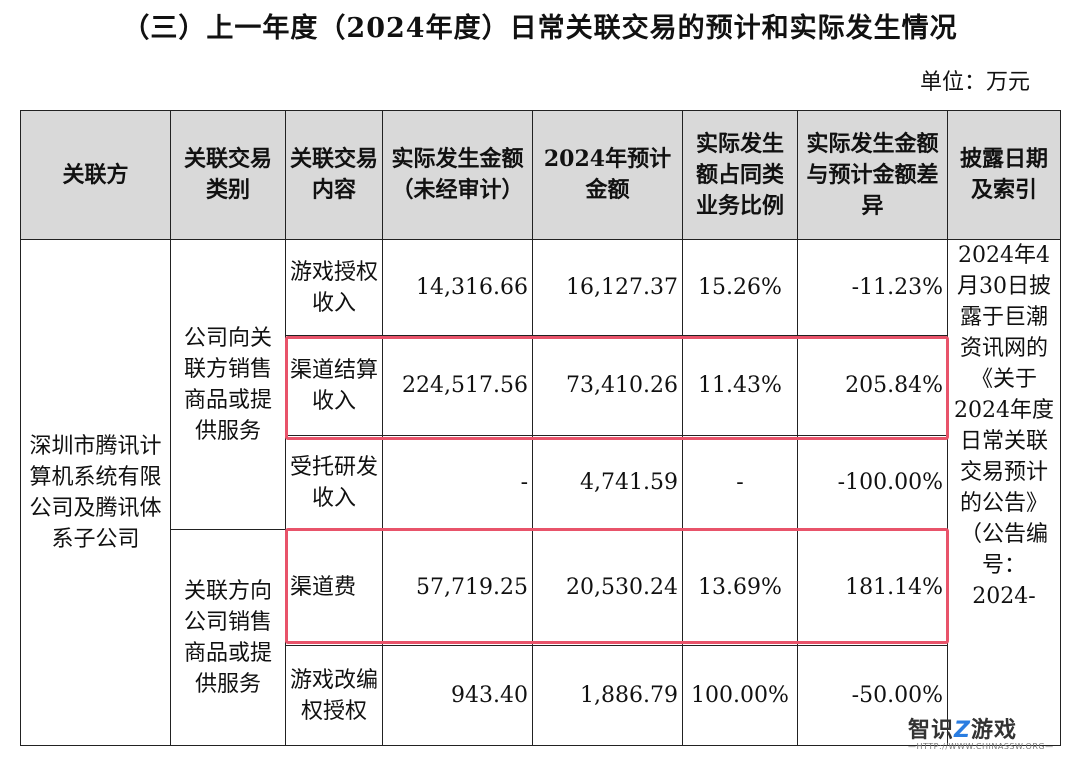  What do you see at coordinates (457, 385) in the screenshot?
I see `actual-cell: 224,517.56` at bounding box center [457, 385].